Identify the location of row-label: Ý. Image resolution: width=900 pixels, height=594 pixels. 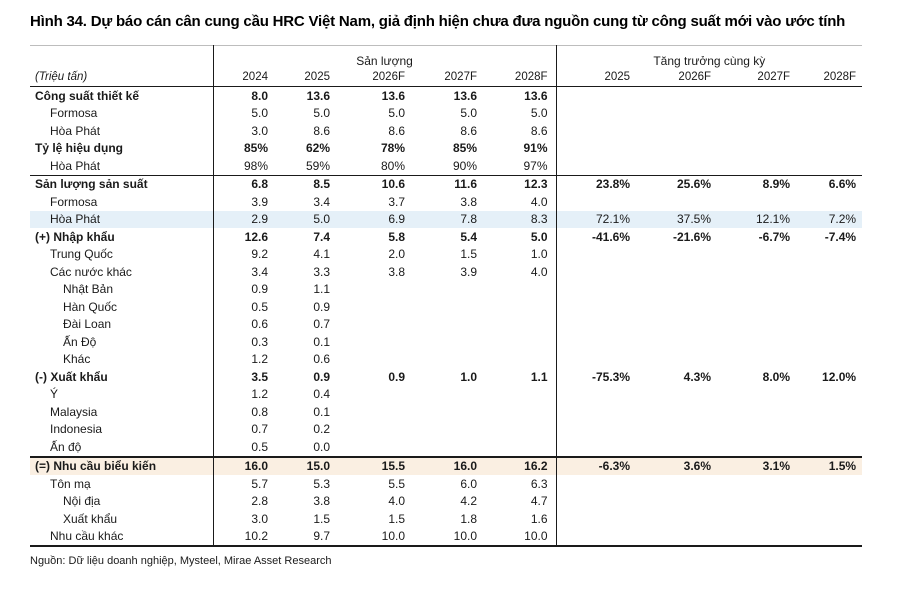
(54, 394).